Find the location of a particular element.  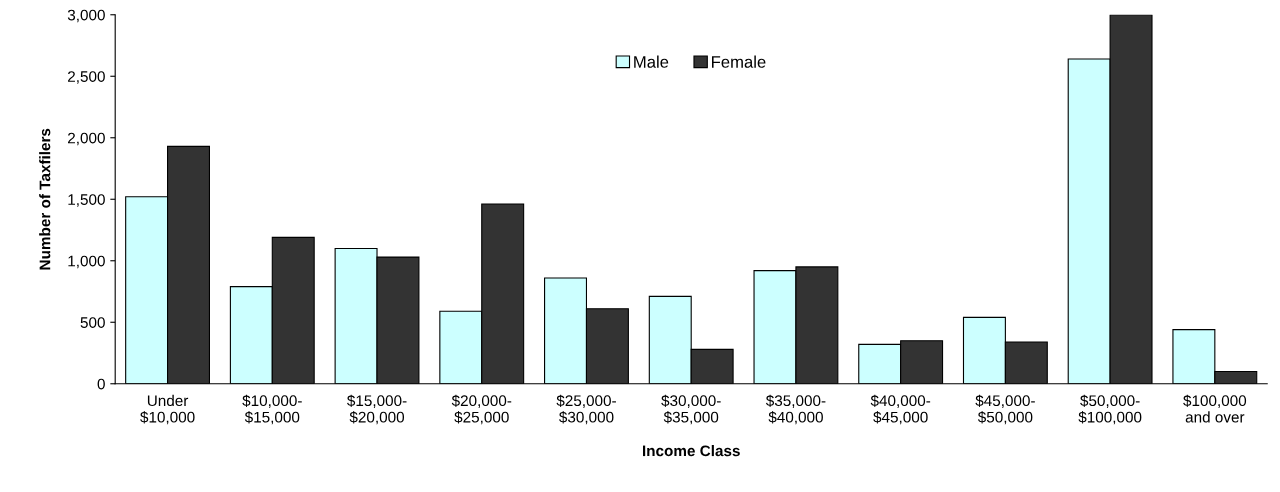

x-tick-label: $45,000- $50,000 is located at coordinates (1005, 409).